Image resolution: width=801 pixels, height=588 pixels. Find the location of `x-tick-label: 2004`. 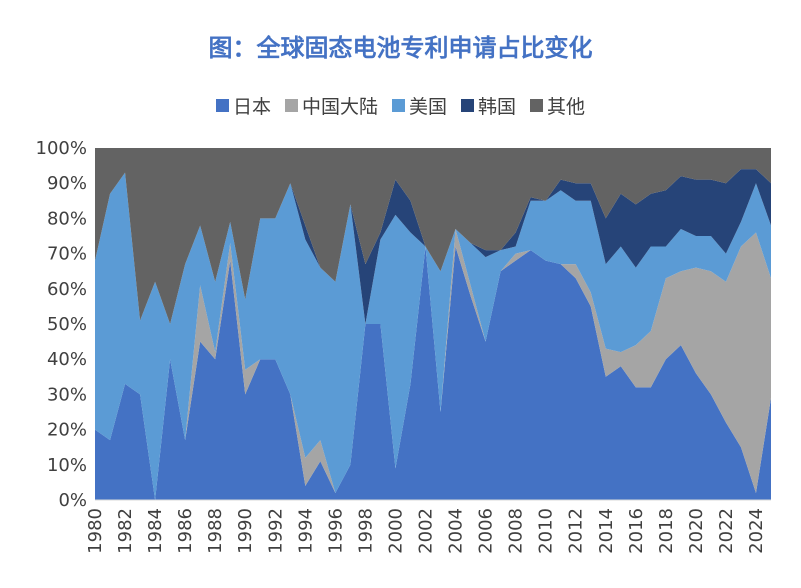

x-tick-label: 2004 is located at coordinates (456, 531).